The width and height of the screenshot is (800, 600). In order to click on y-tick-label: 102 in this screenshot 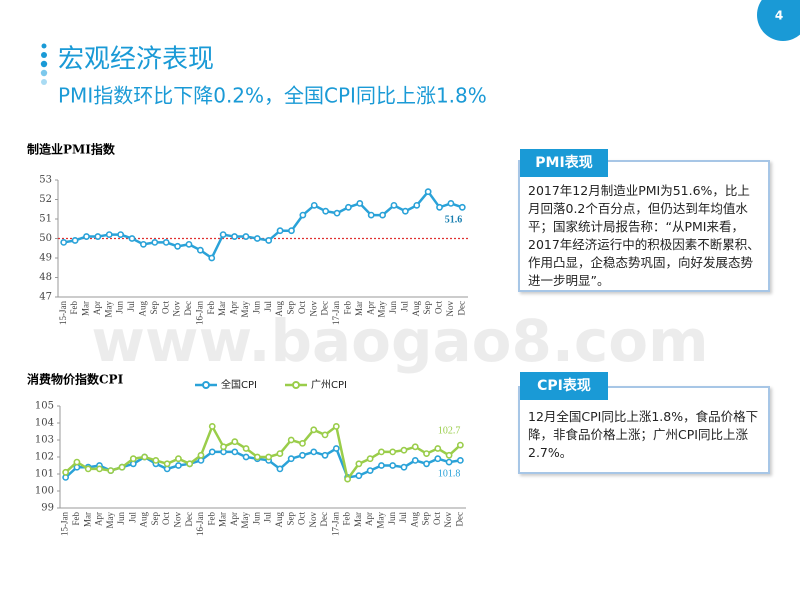, I will do `click(44, 457)`.